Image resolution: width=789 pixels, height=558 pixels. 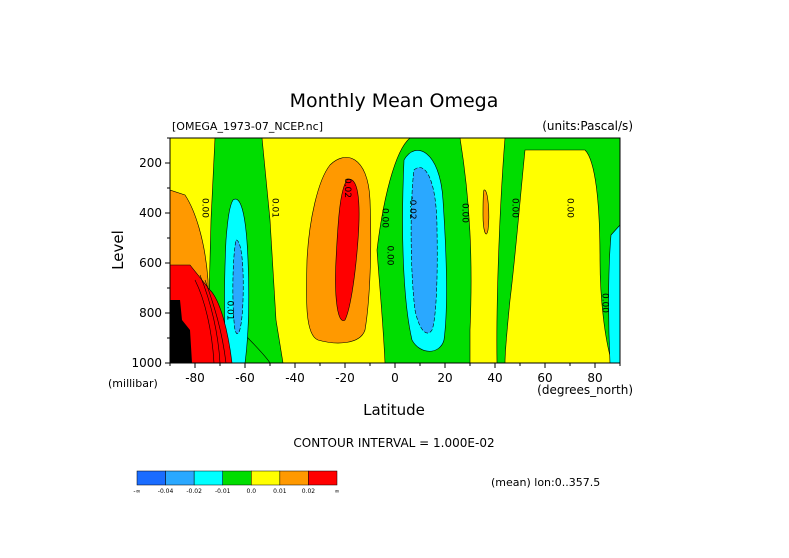 I want to click on y-axis-units: (millibar), so click(x=133, y=383).